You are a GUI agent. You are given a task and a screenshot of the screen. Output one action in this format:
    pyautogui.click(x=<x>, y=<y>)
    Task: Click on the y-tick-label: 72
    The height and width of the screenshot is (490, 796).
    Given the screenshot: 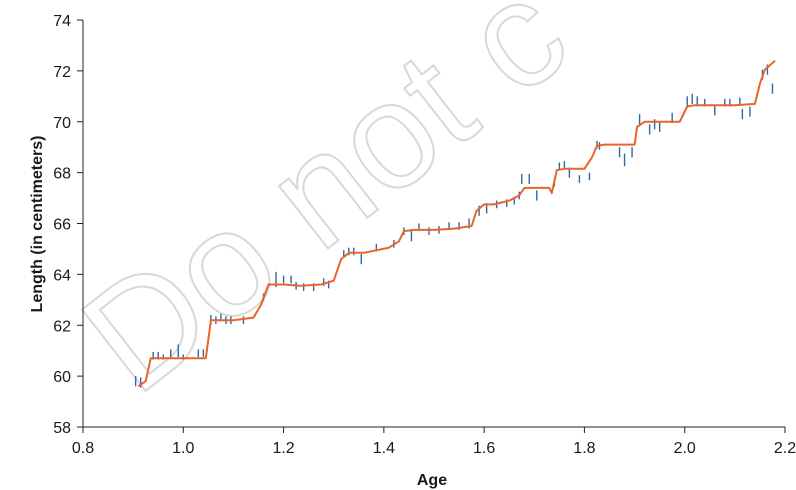 What is the action you would take?
    pyautogui.click(x=62, y=72)
    